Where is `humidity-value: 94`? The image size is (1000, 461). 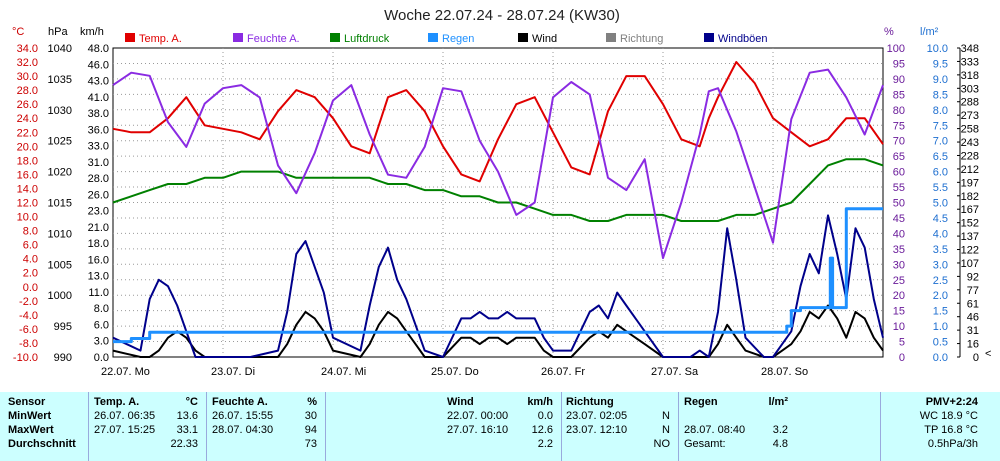
humidity-value: 94 is located at coordinates (310, 430).